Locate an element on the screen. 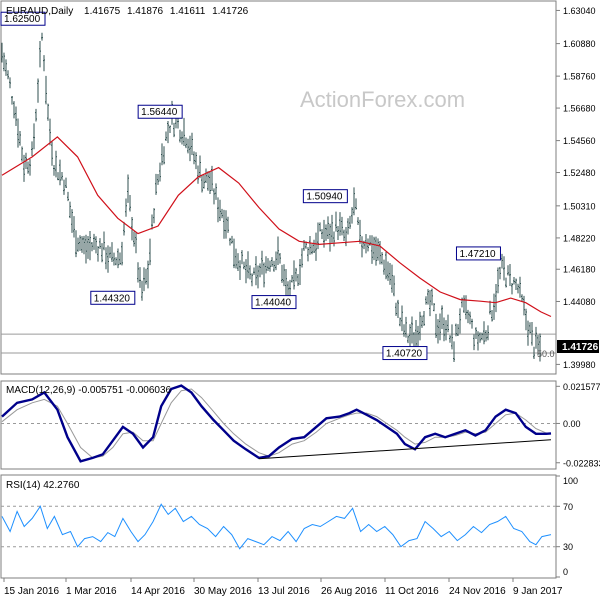 Image resolution: width=600 pixels, height=600 pixels. price-tick-label: 1.52480 is located at coordinates (579, 173).